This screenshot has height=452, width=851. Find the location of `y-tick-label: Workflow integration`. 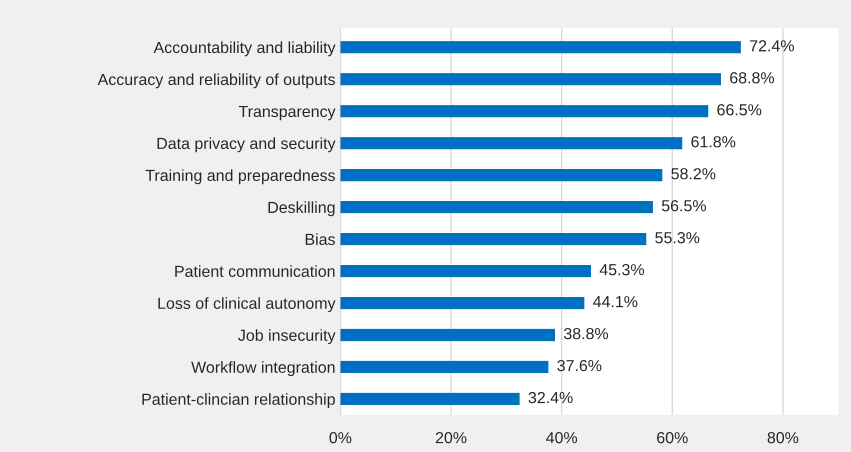

y-tick-label: Workflow integration is located at coordinates (263, 368).